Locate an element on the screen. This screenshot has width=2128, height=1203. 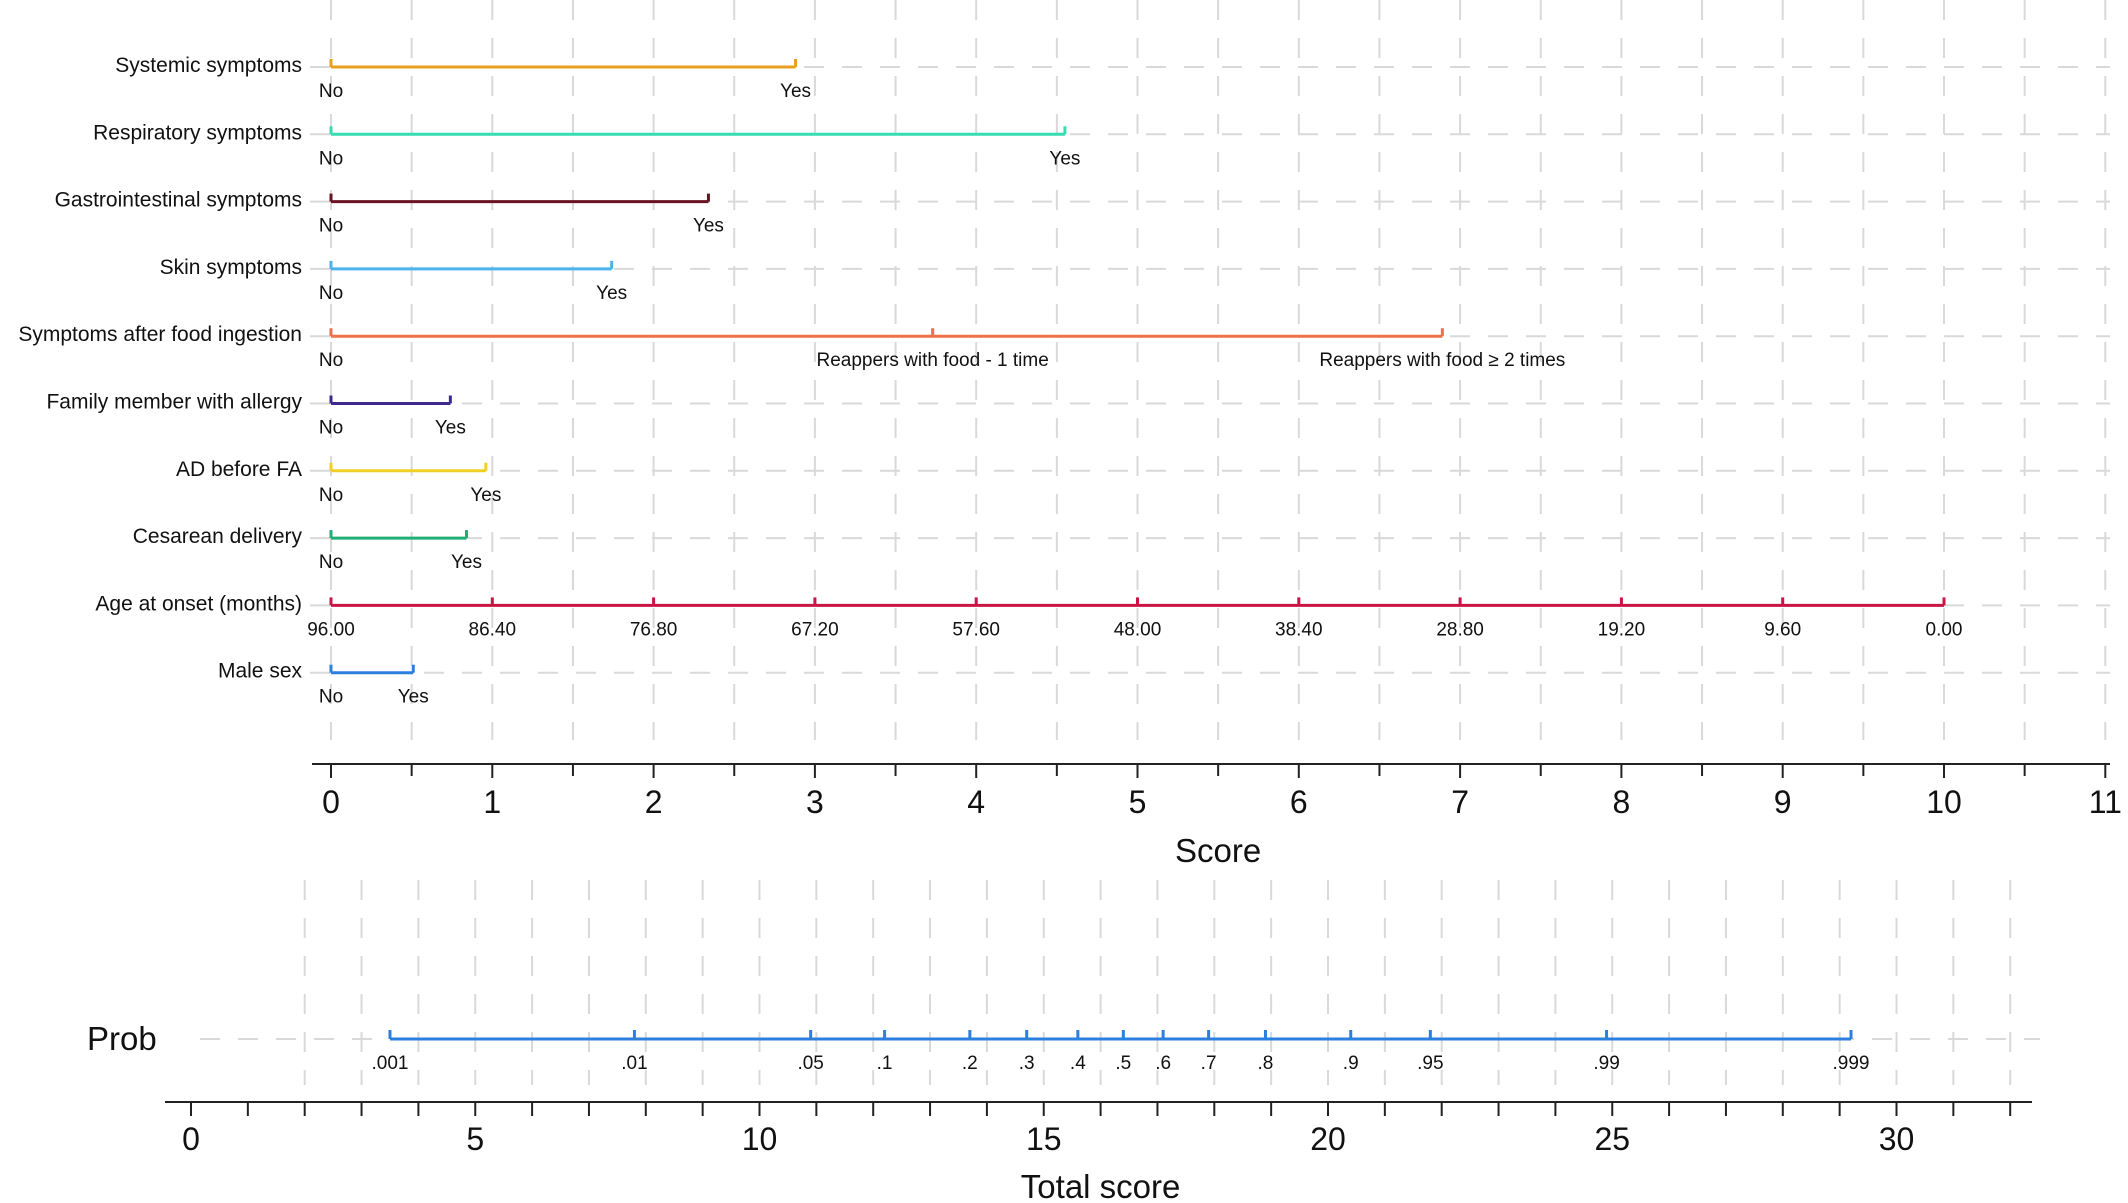
variable-point-label: 57.60 is located at coordinates (976, 629).